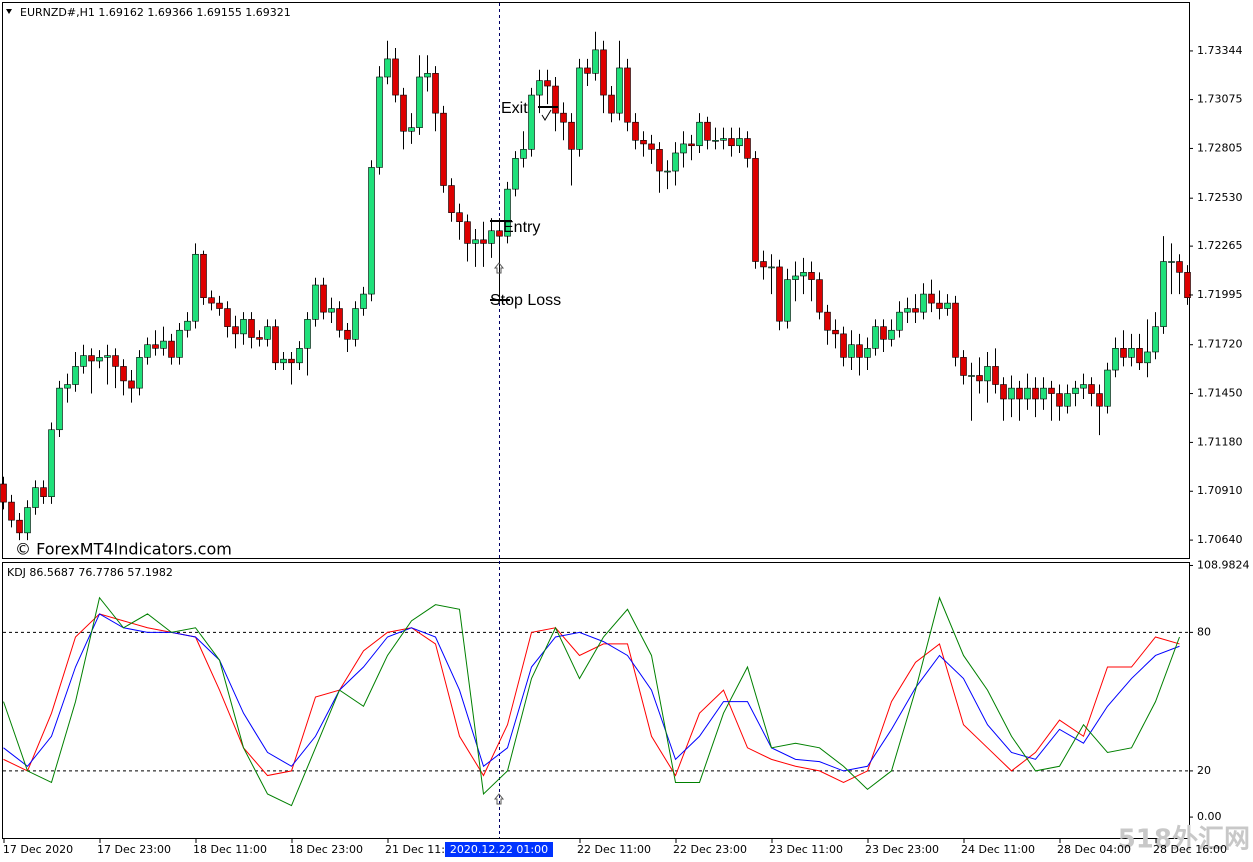 This screenshot has height=862, width=1253. Describe the element at coordinates (38, 849) in the screenshot. I see `x-tick-label: 17 Dec 2020` at that location.